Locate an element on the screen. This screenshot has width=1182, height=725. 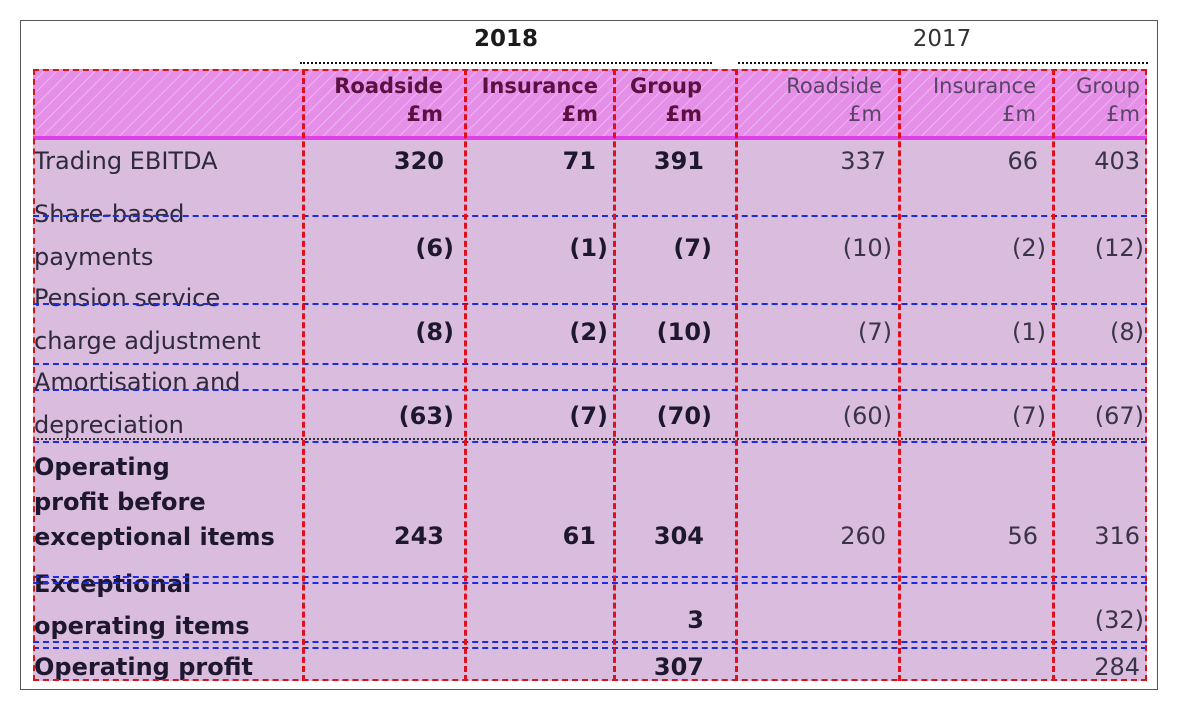
row-label-operating-profit-before-exceptional: Operating profit before exceptional items is located at coordinates (154, 502).